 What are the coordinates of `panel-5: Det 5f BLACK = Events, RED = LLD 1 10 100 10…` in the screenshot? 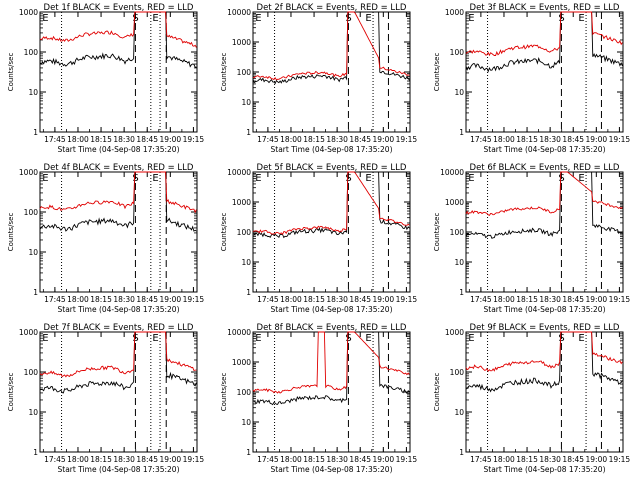 It's located at (318, 238).